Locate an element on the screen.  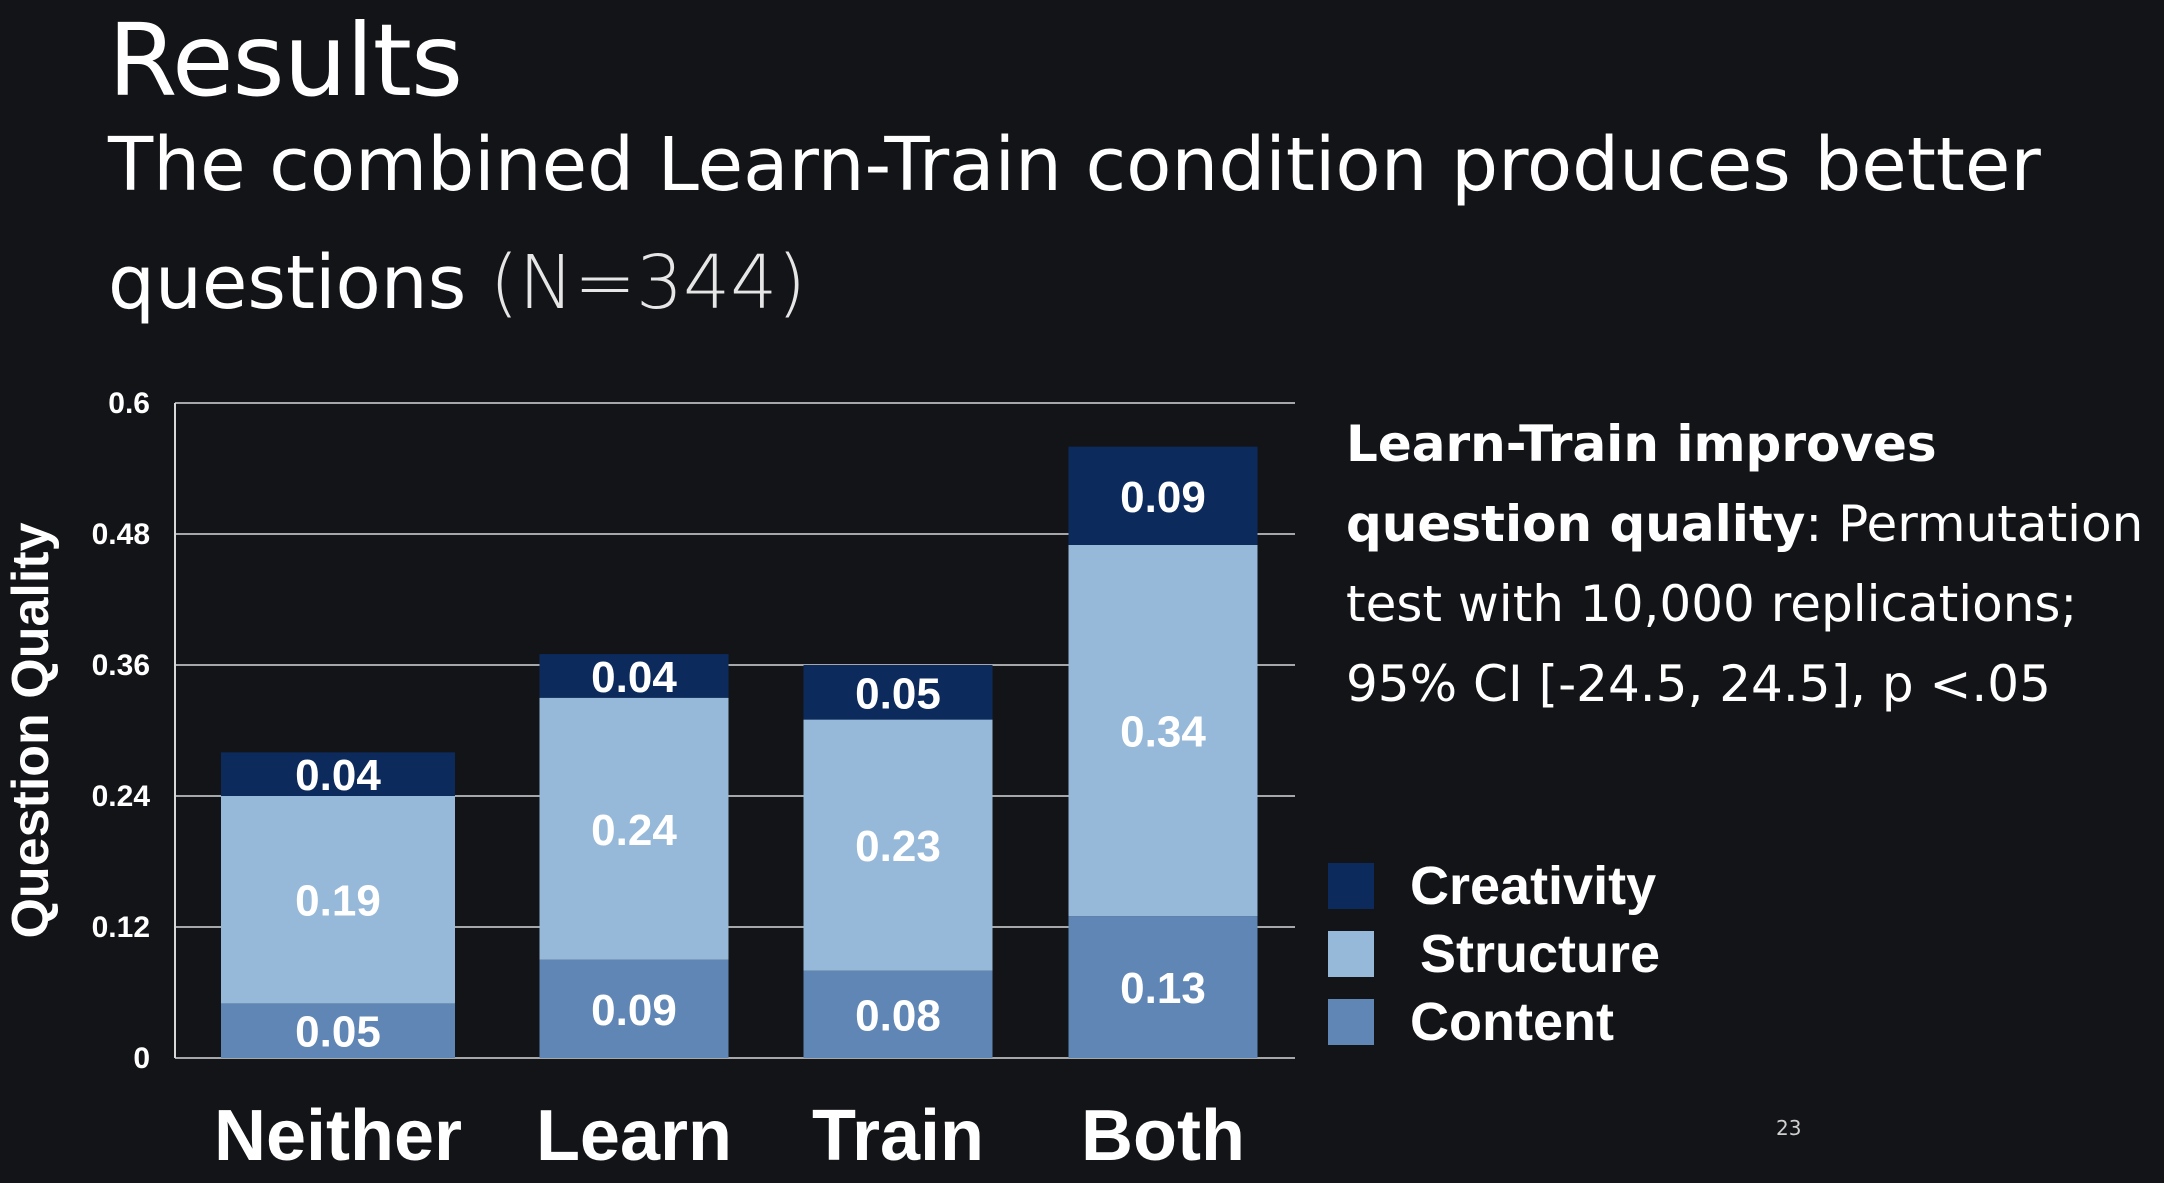
bar-segment-content-neither is located at coordinates (338, 1030).